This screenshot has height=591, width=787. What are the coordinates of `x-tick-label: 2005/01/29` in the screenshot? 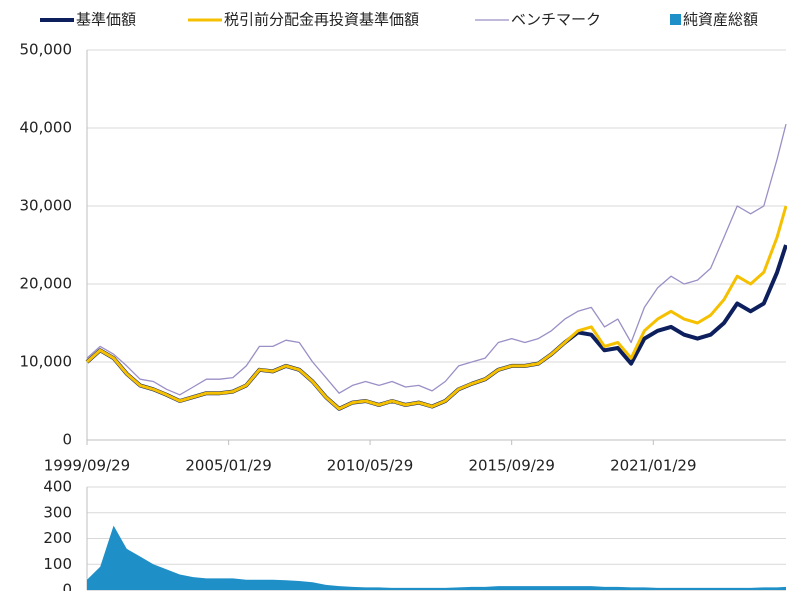 It's located at (228, 466).